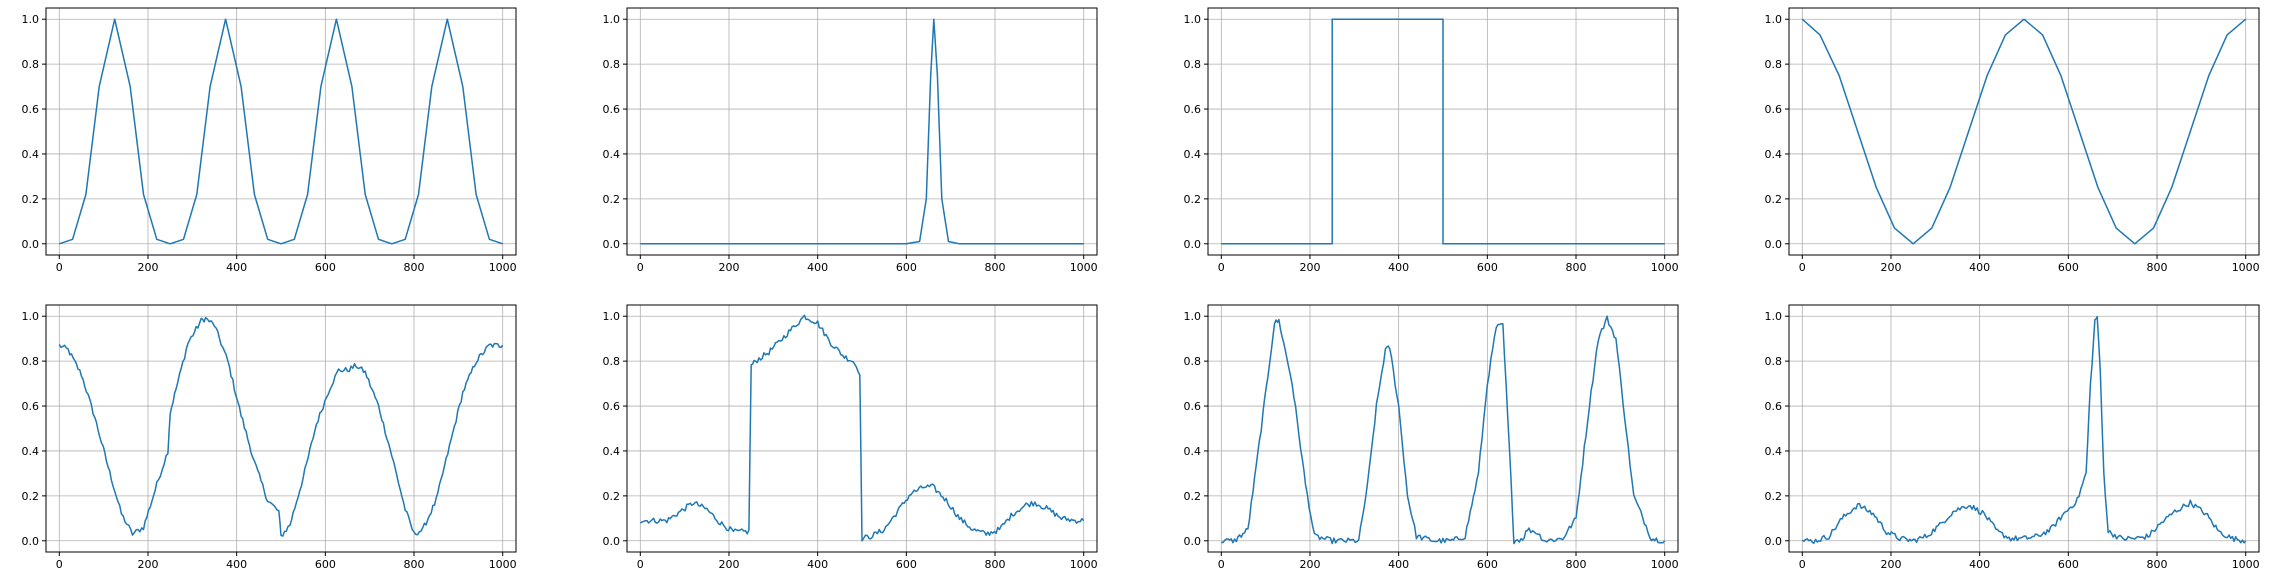  I want to click on subplot-2: 0 200 400 600 800 1000 0.0 0.2 0.4 0.6 0.8 1.0, so click(850, 140).